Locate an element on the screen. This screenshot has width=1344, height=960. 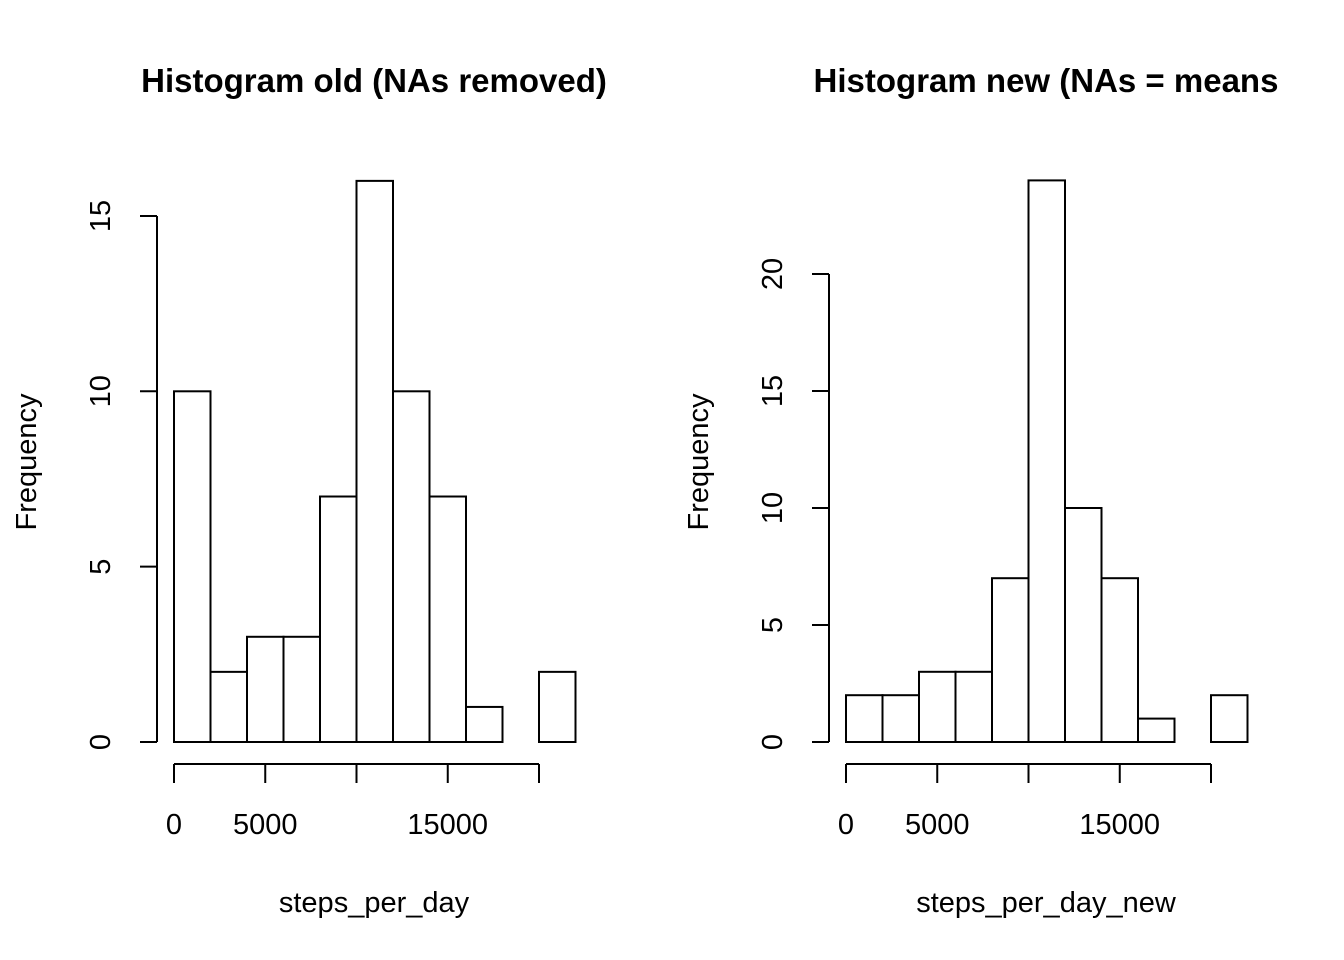
x-tick-label-old: 5000 is located at coordinates (265, 825).